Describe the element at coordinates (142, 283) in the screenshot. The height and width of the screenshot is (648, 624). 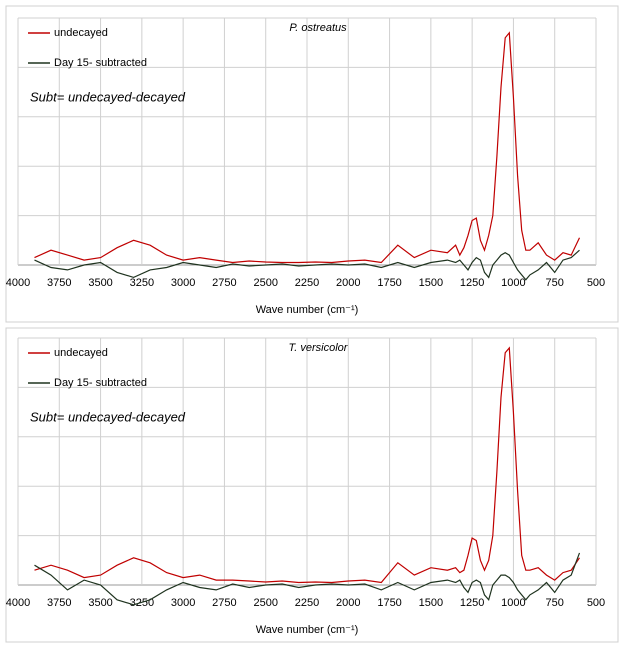
I see `x-tick-label: 3250` at that location.